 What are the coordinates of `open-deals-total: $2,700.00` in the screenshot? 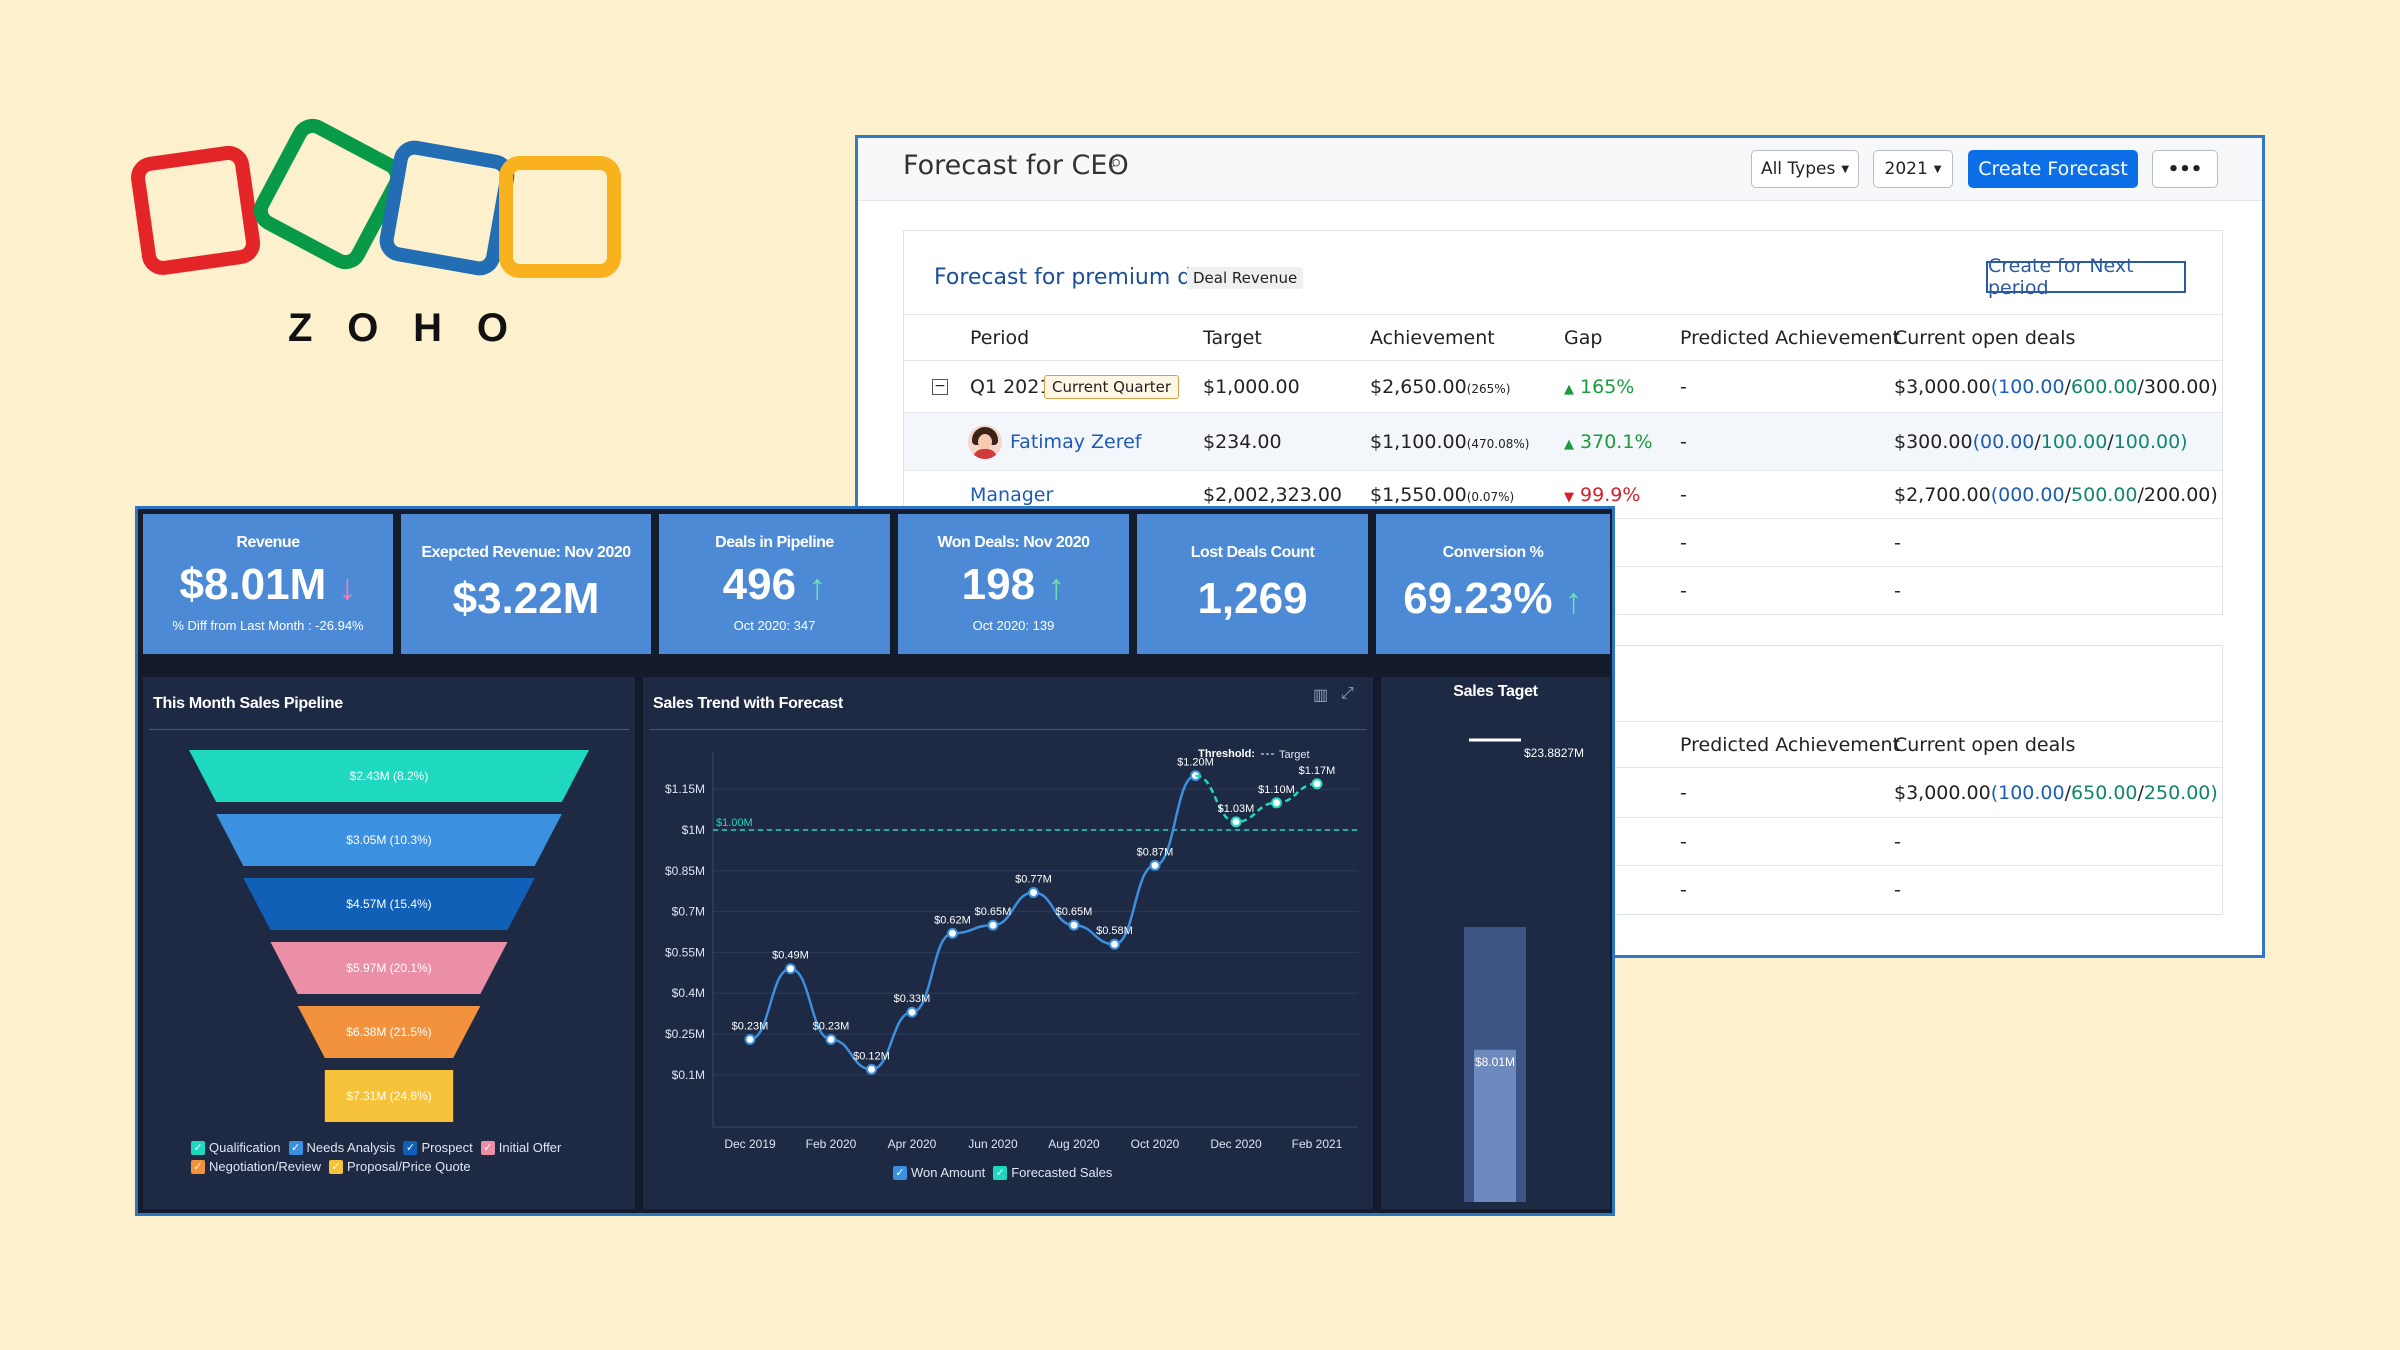 It's located at (1942, 494).